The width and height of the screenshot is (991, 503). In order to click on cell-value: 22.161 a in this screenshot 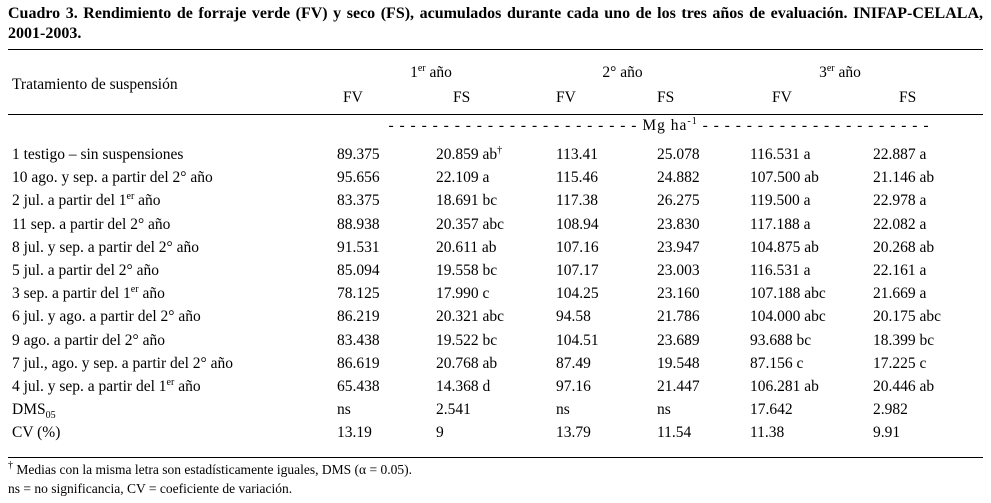, I will do `click(900, 270)`.